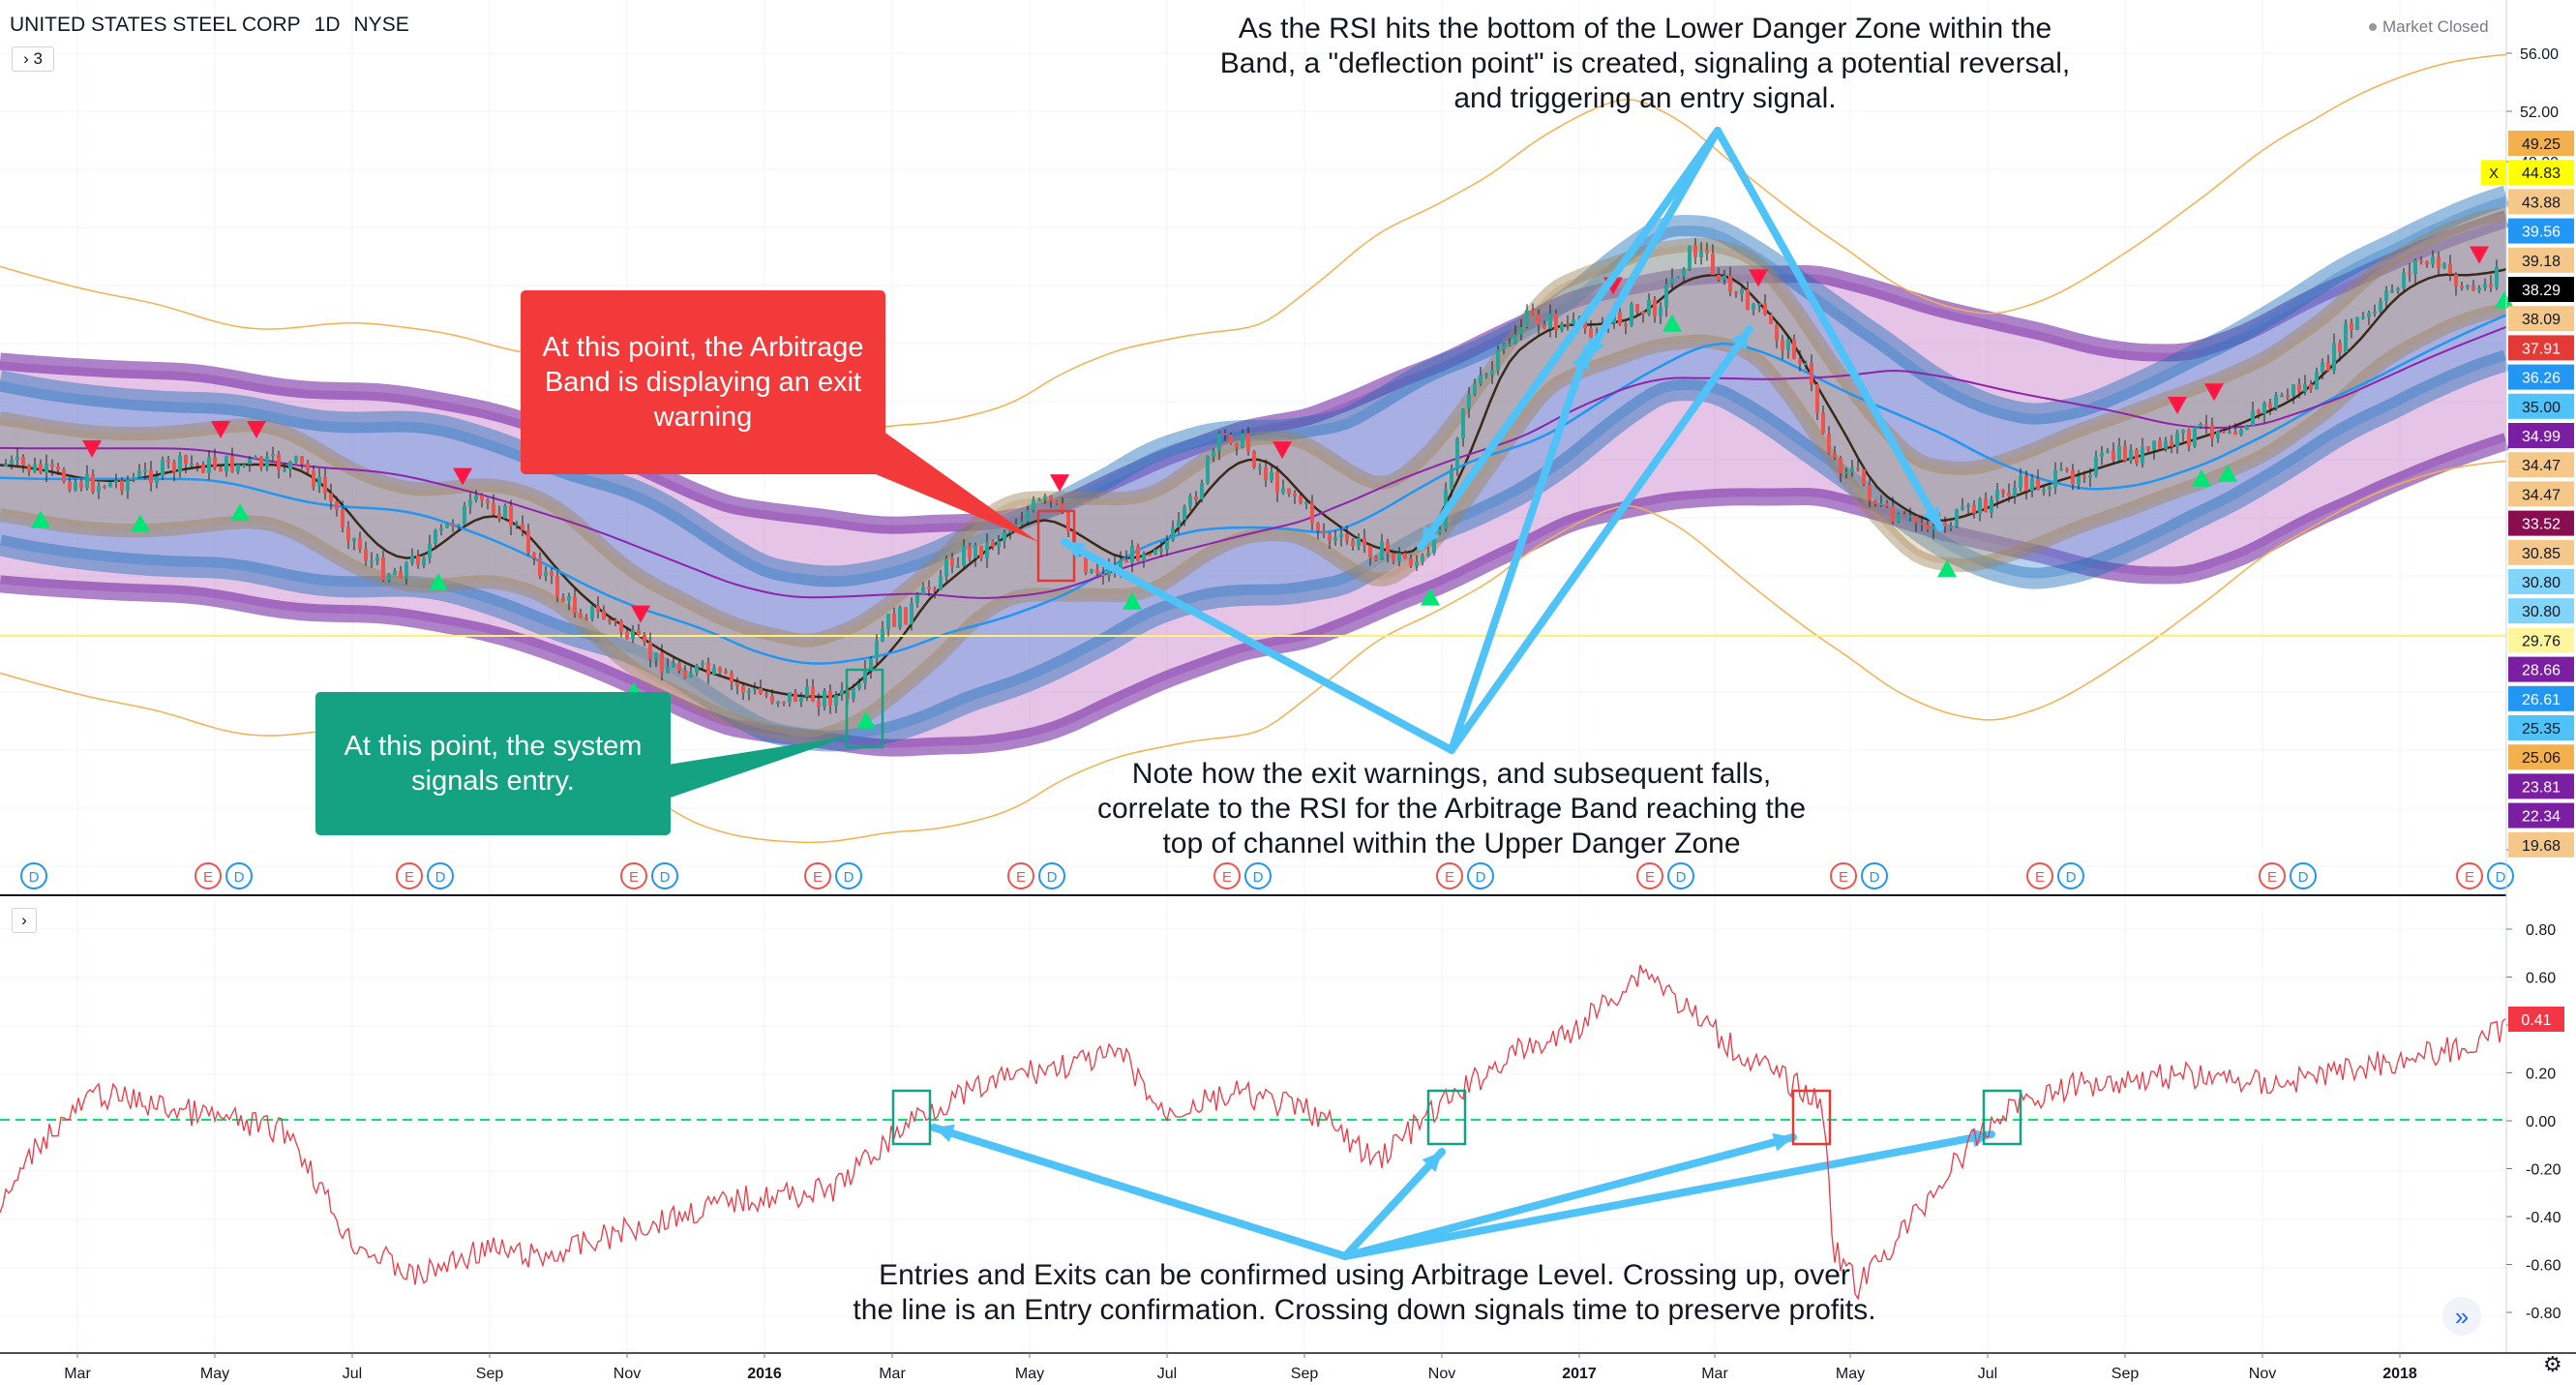 The height and width of the screenshot is (1385, 2576). I want to click on osc-tick-label: 0.20, so click(2541, 1075).